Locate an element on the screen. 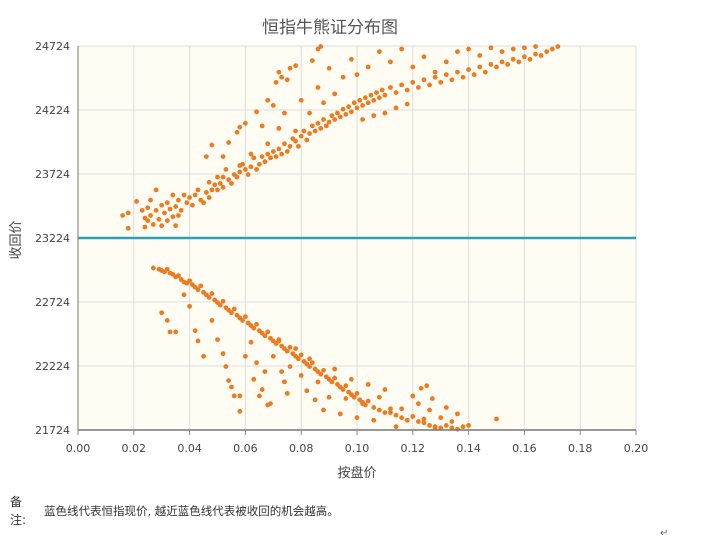 Image resolution: width=705 pixels, height=546 pixels. y-tick-label: 24224 is located at coordinates (52, 110).